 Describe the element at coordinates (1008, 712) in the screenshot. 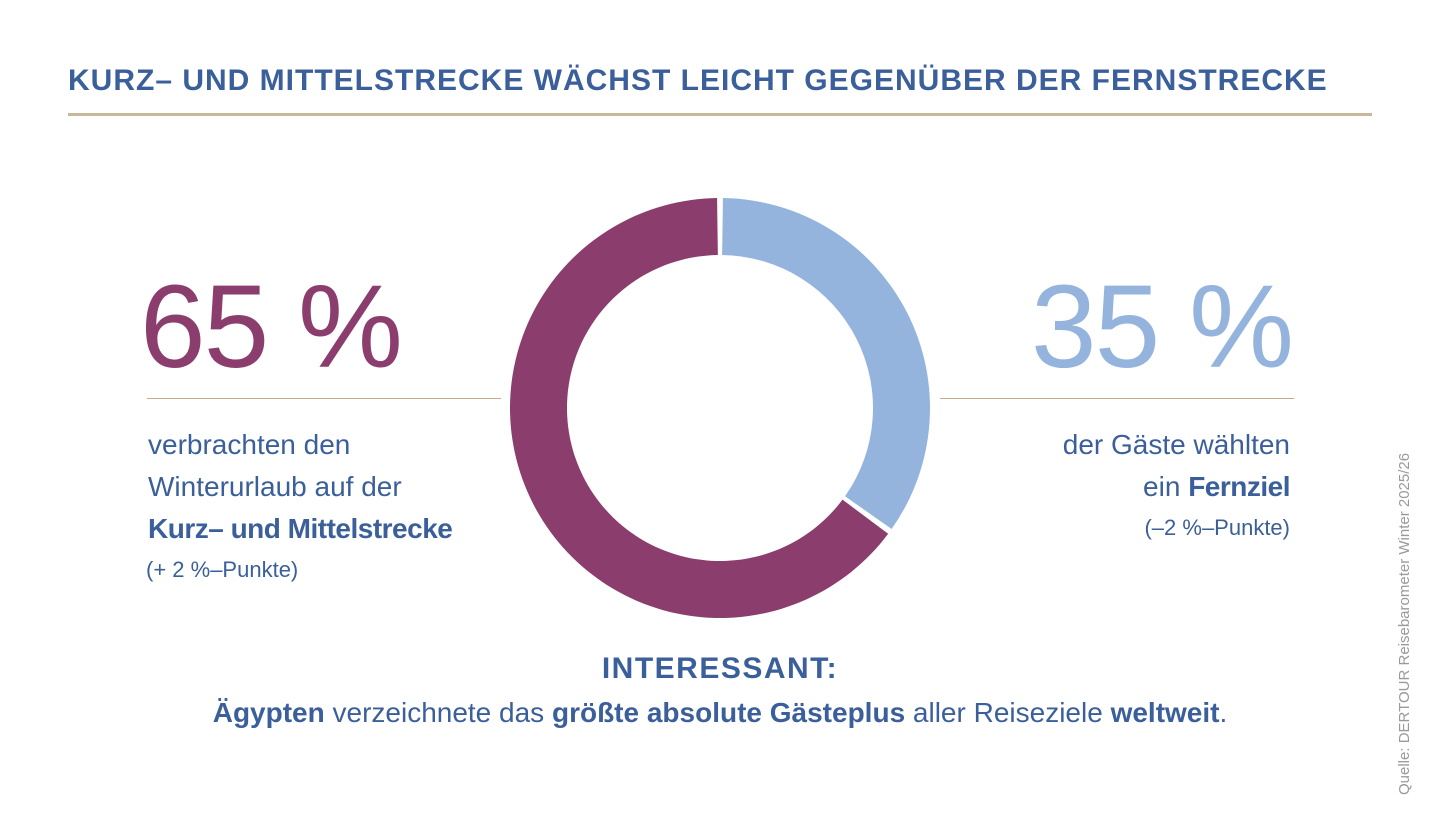

I see `interesting-part4: aller Reiseziele` at that location.